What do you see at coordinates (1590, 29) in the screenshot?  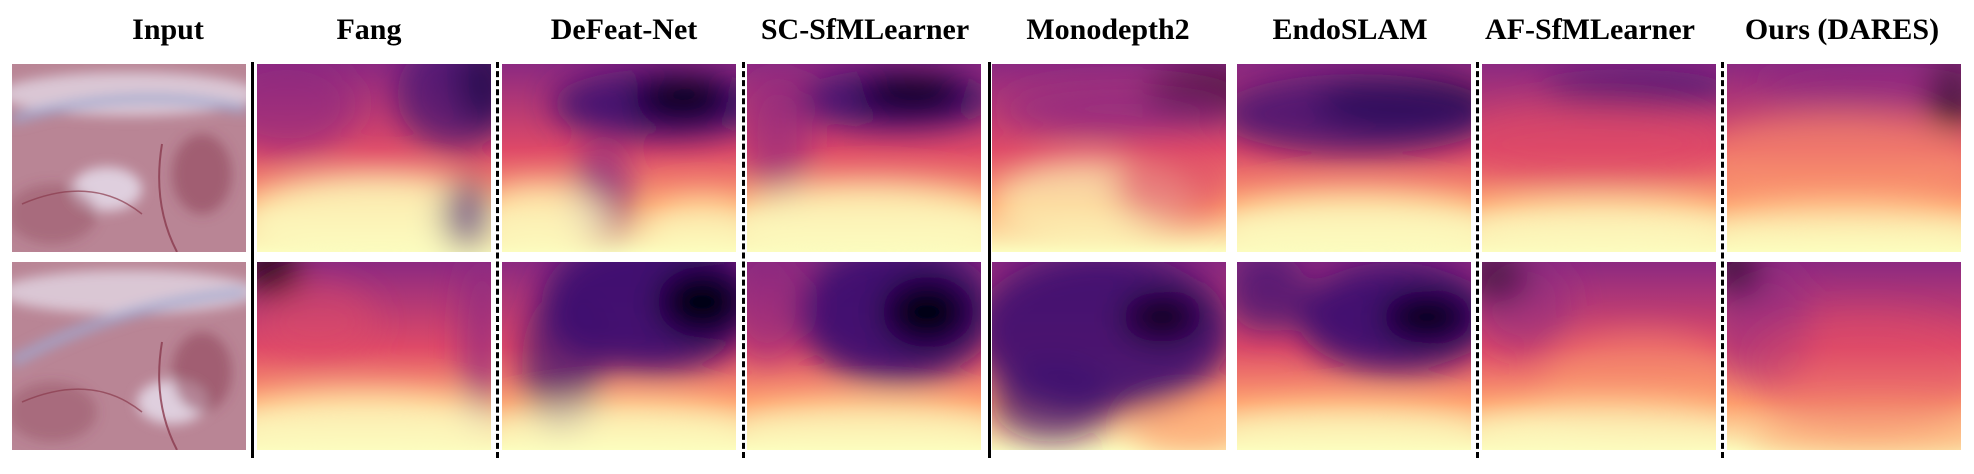 I see `column-title-af-sfmlearner: AF-SfMLearner` at bounding box center [1590, 29].